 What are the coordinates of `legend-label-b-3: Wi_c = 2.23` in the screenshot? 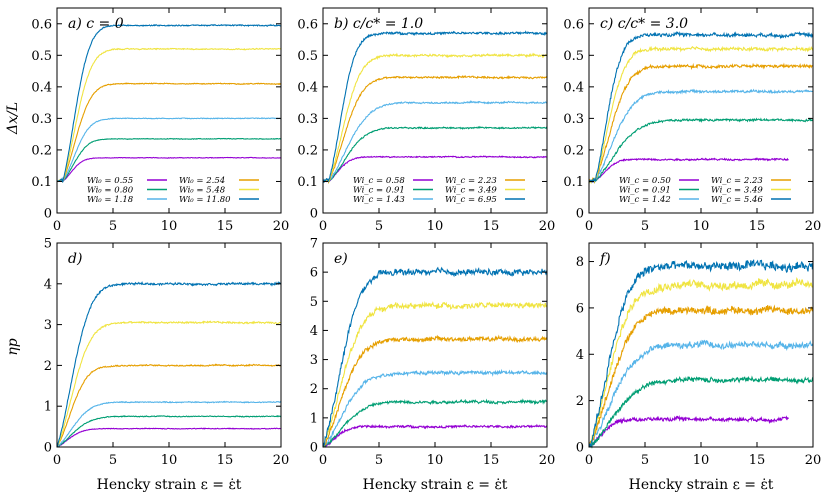 It's located at (471, 181).